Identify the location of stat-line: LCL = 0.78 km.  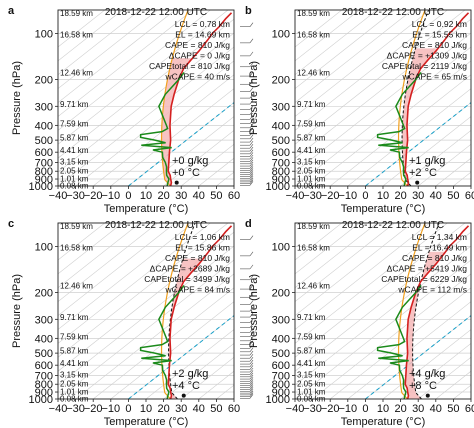
(202, 24).